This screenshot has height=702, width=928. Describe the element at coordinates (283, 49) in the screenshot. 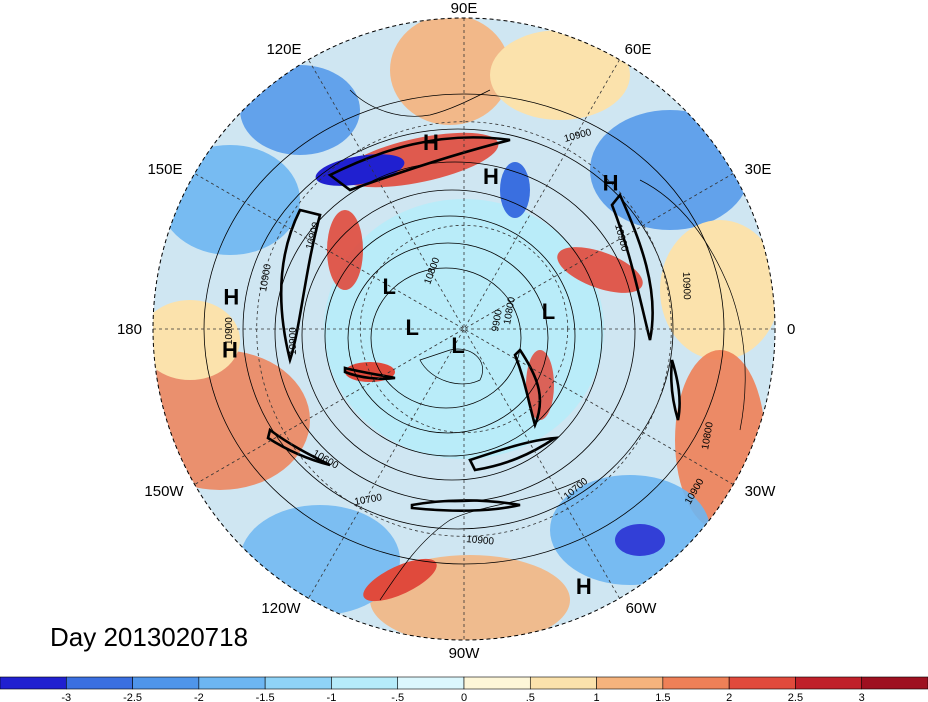

I see `longitude-label-120e: 120E` at that location.